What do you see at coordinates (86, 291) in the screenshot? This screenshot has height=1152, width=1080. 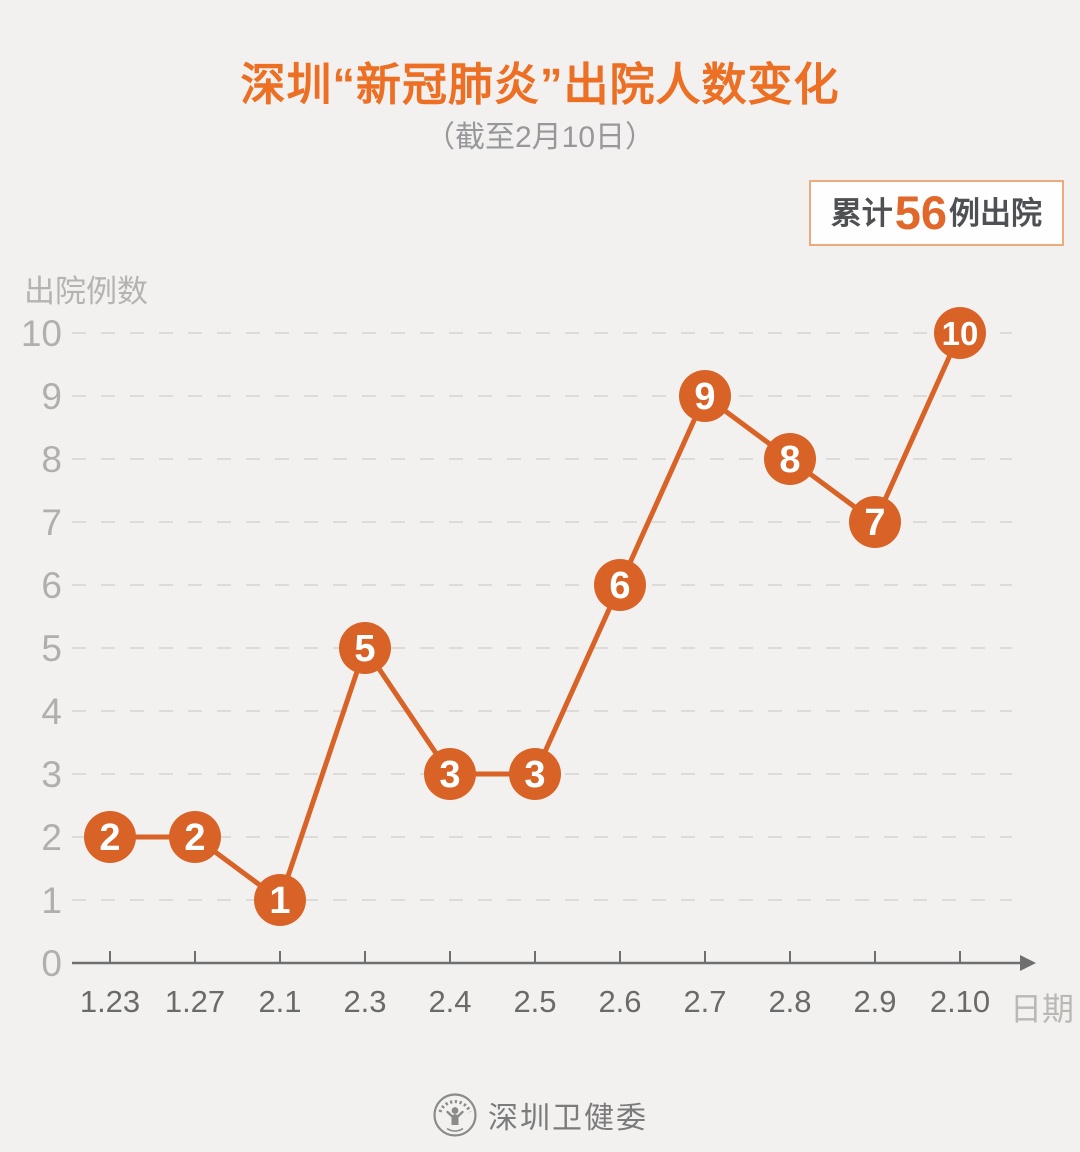 I see `y-axis-title: 出院例数` at bounding box center [86, 291].